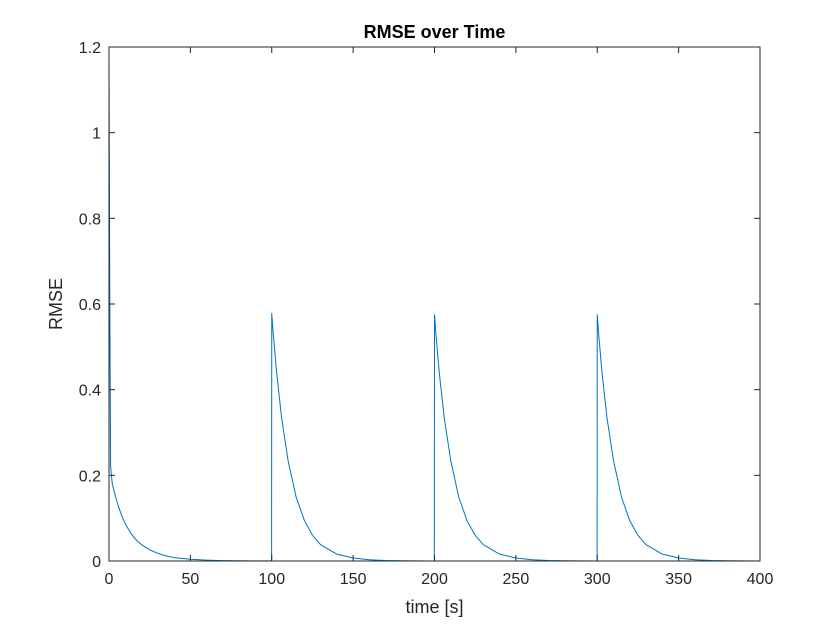 The image size is (840, 635). What do you see at coordinates (435, 32) in the screenshot?
I see `chart-title: RMSE over Time` at bounding box center [435, 32].